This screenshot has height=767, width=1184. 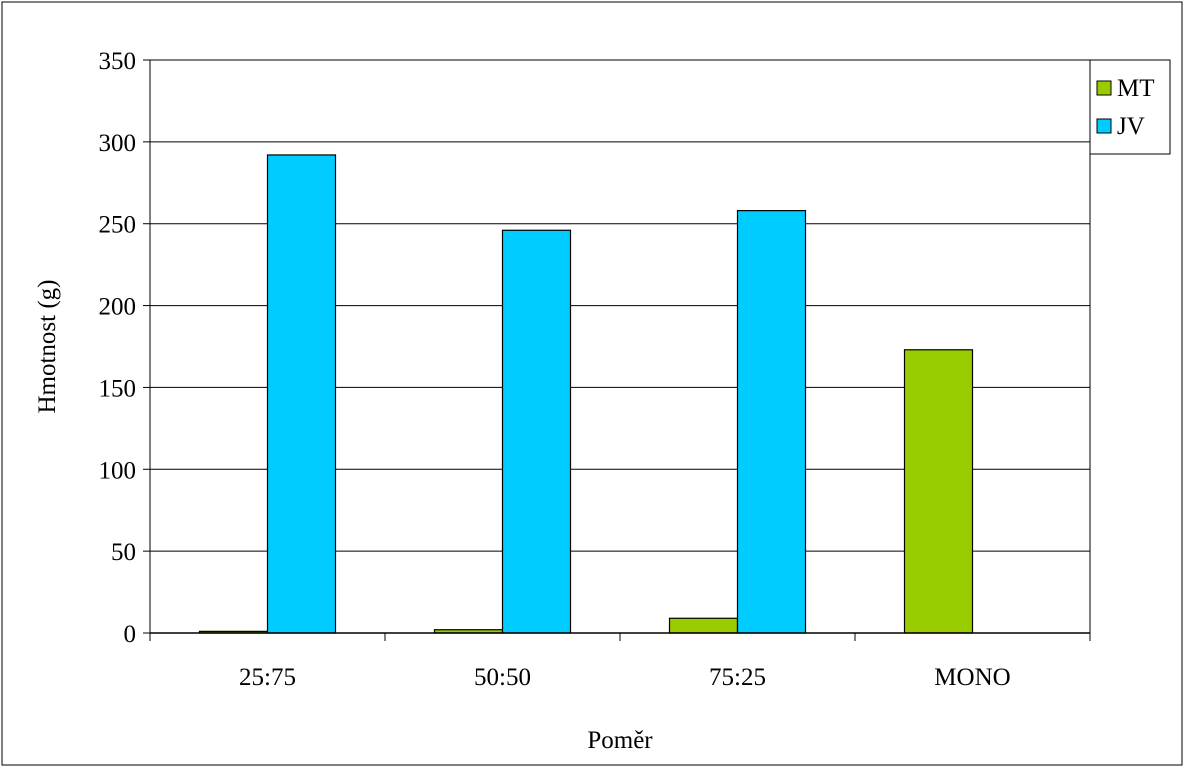 What do you see at coordinates (267, 677) in the screenshot?
I see `x-tick-label: 25:75` at bounding box center [267, 677].